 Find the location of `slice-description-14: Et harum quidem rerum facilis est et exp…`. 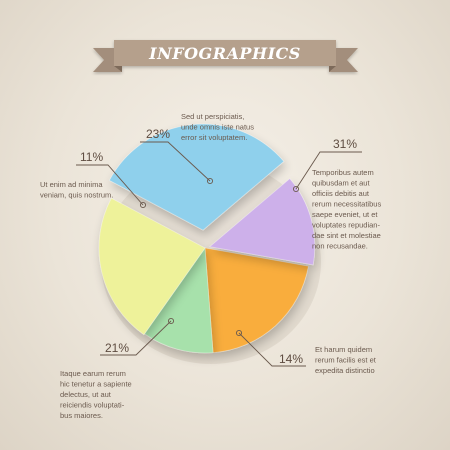

slice-description-14: Et harum quidem rerum facilis est et exp… is located at coordinates (346, 360).